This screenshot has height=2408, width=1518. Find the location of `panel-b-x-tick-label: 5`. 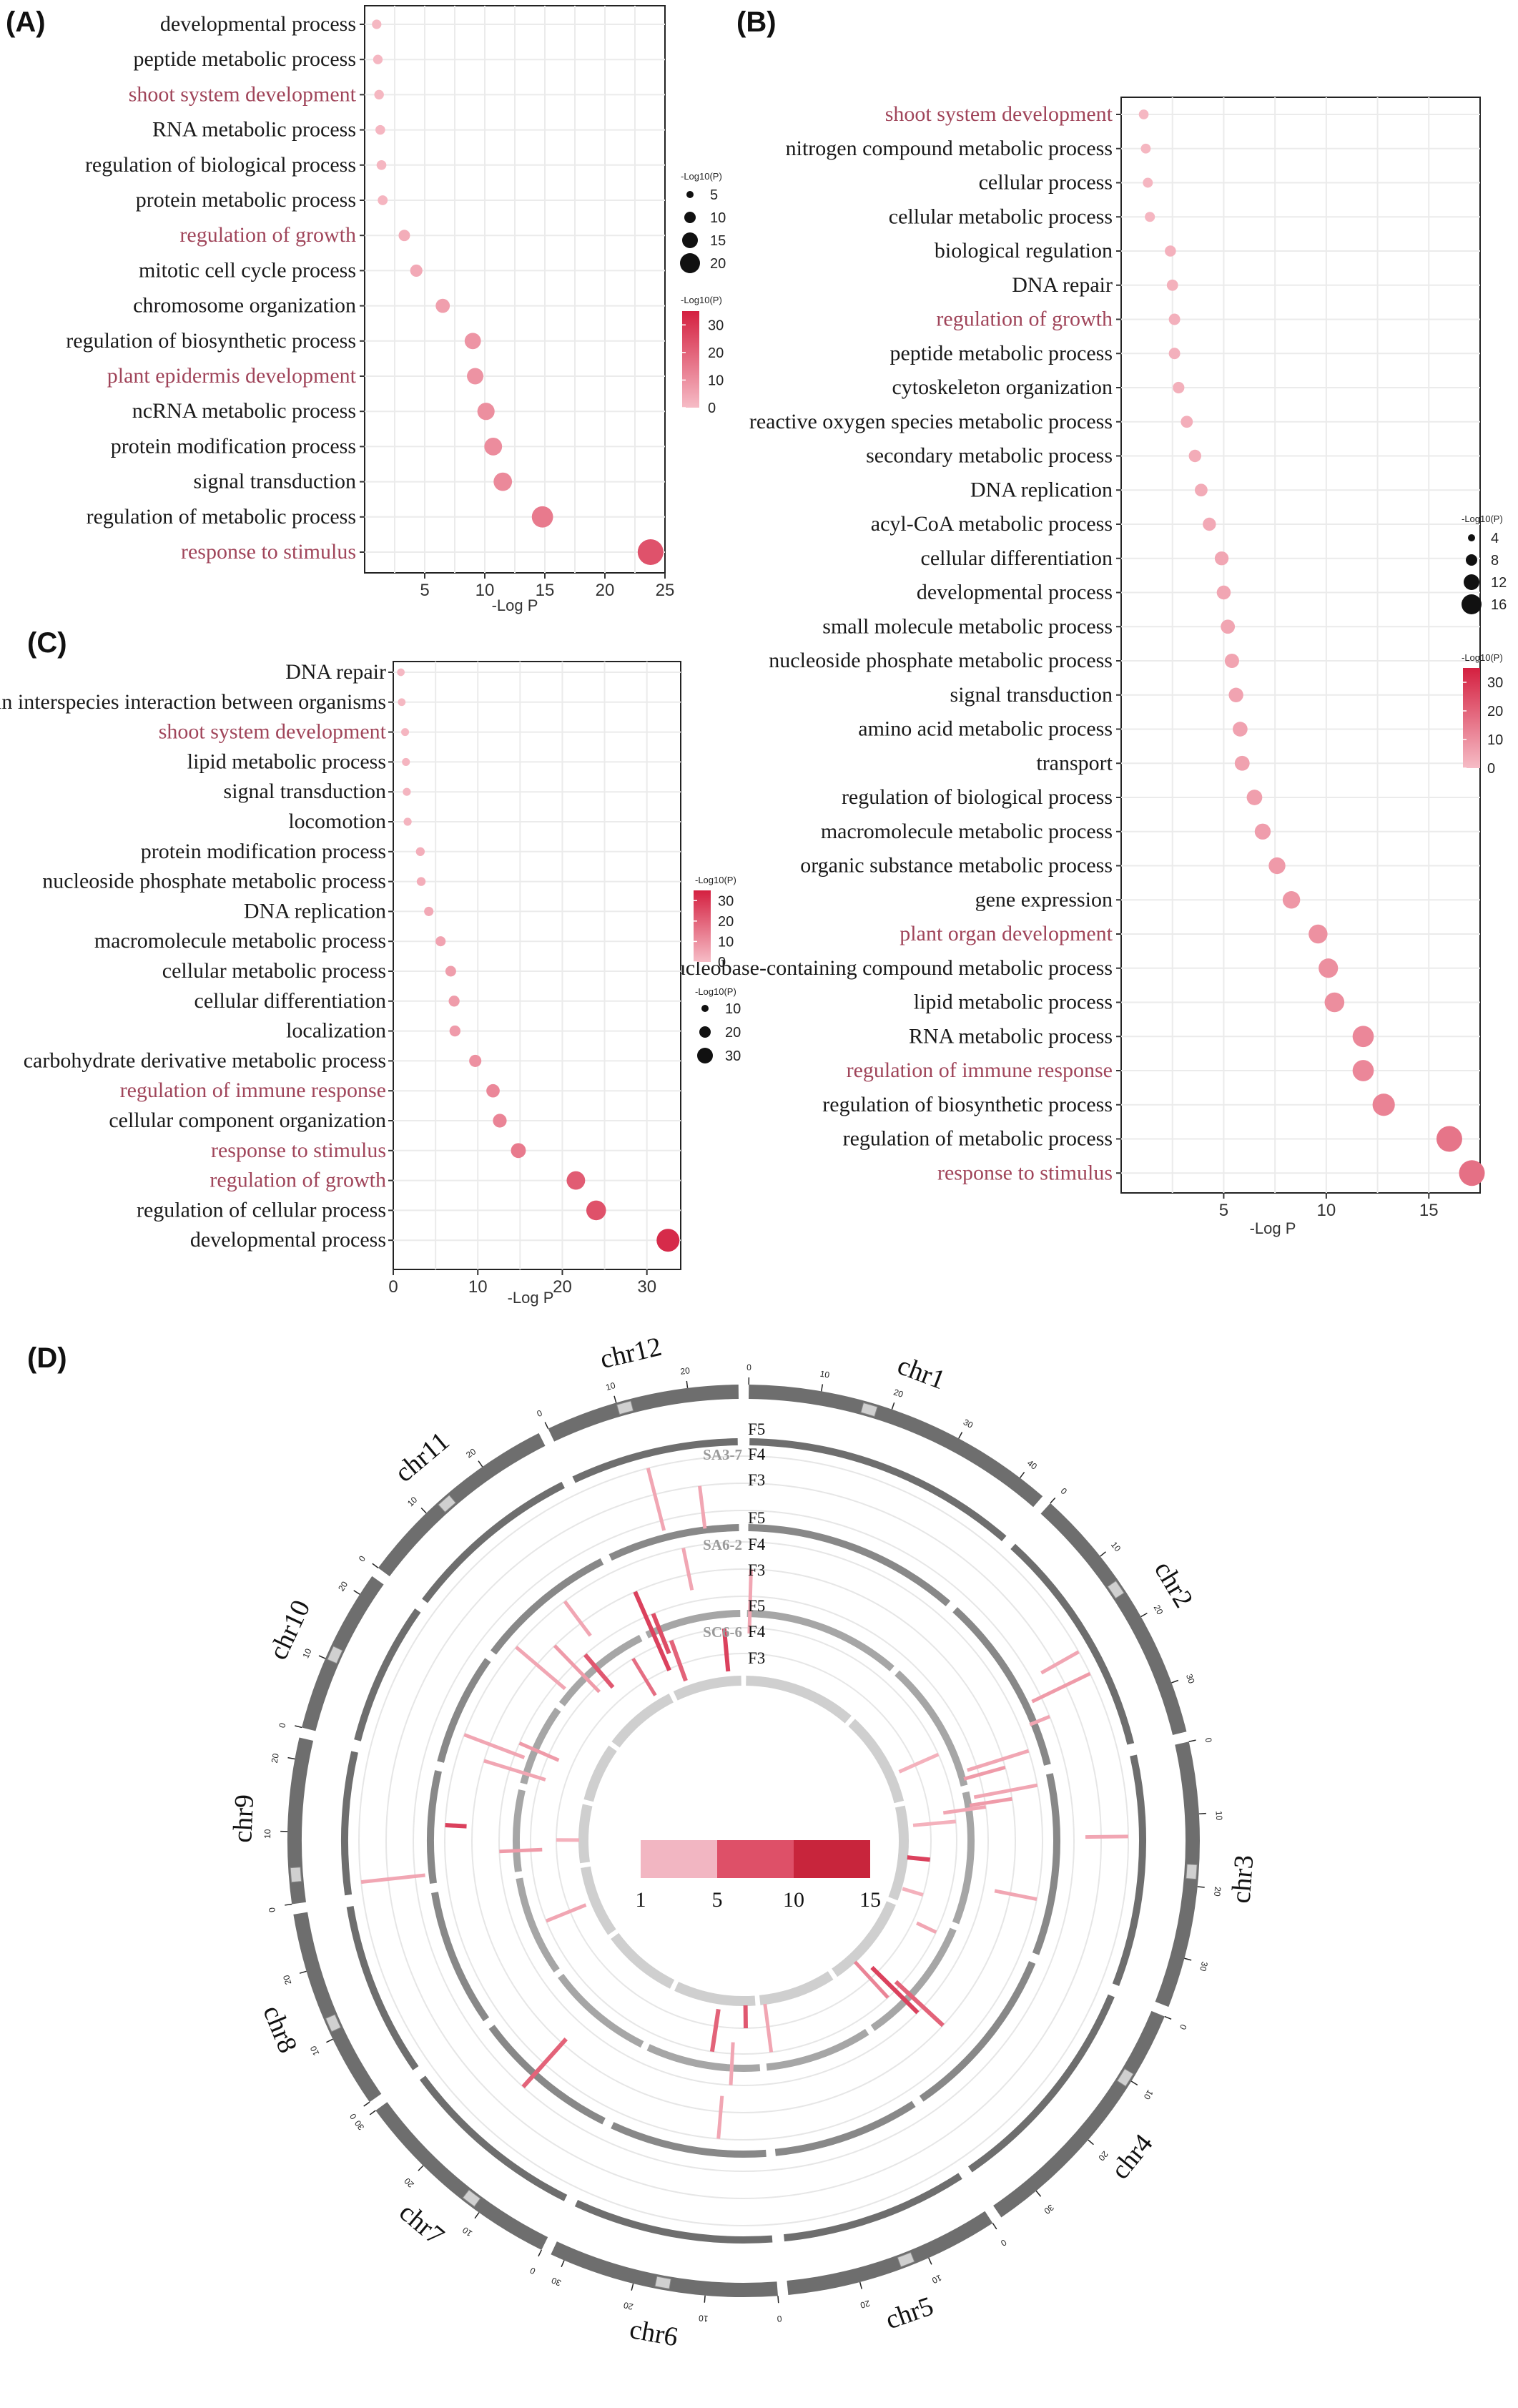

panel-b-x-tick-label: 5 is located at coordinates (1223, 1211).